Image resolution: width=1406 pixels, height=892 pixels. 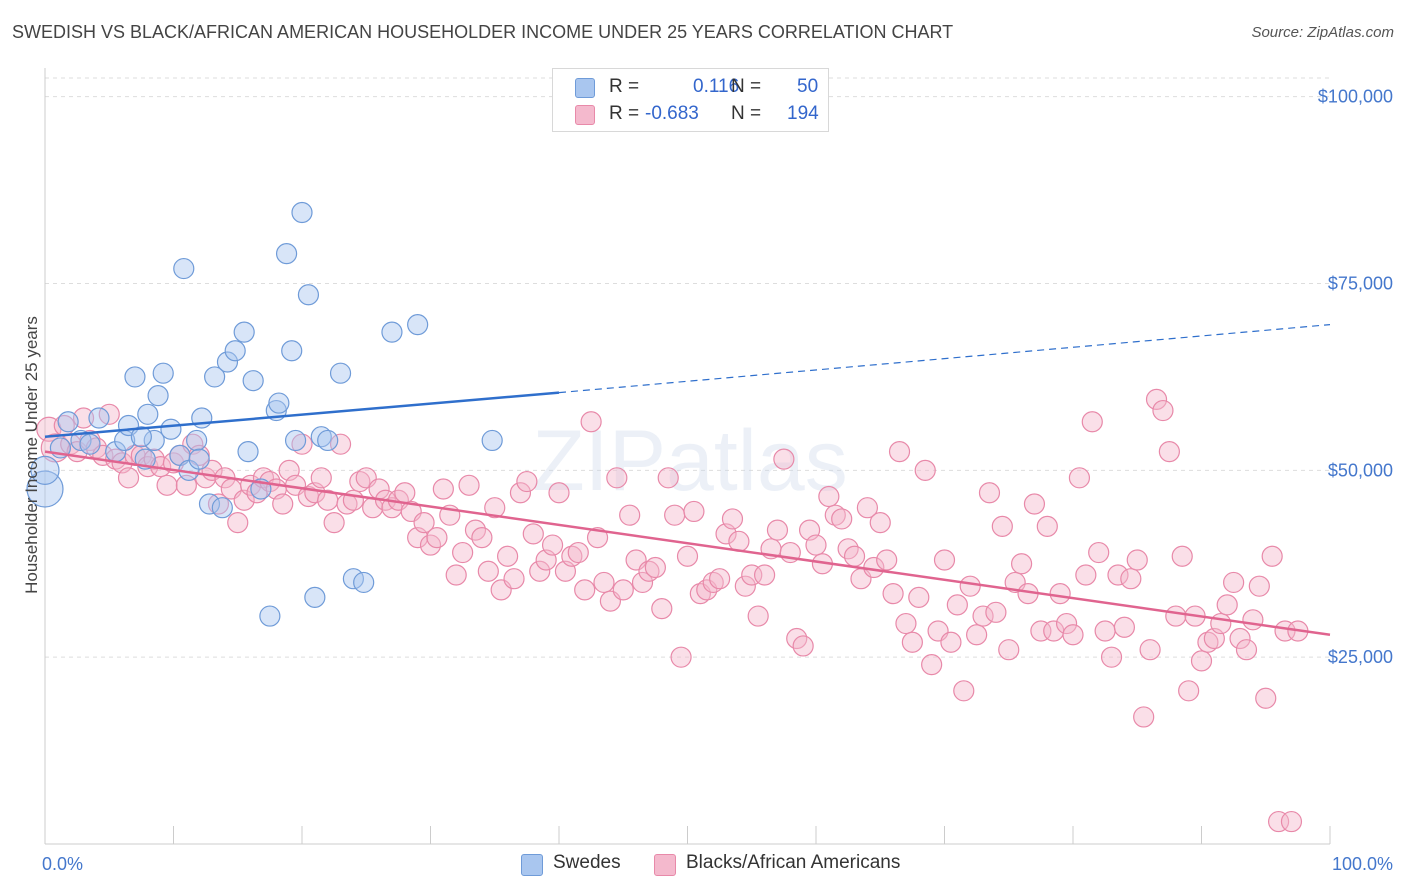 What do you see at coordinates (1360, 470) in the screenshot?
I see `y-tick-label: $50,000` at bounding box center [1360, 470].